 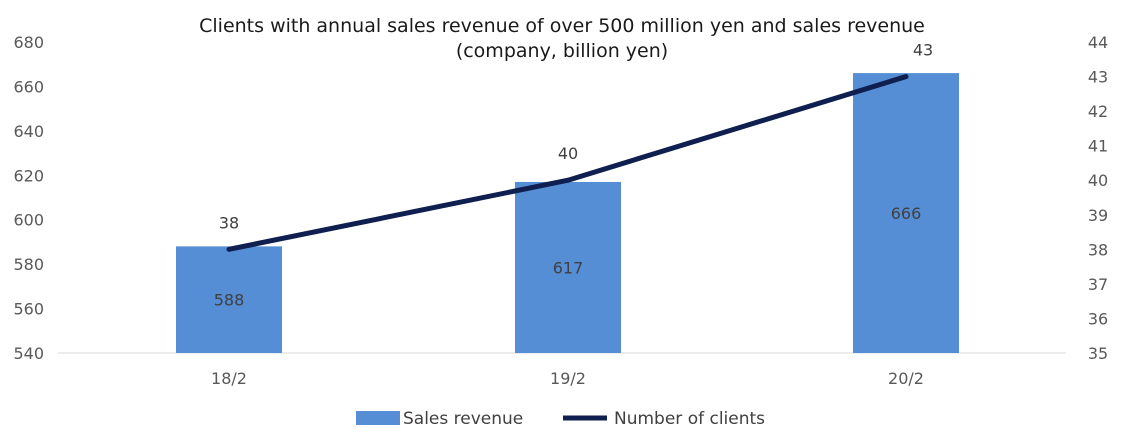 What do you see at coordinates (463, 419) in the screenshot?
I see `legend-label-sales-revenue: Sales revenue` at bounding box center [463, 419].